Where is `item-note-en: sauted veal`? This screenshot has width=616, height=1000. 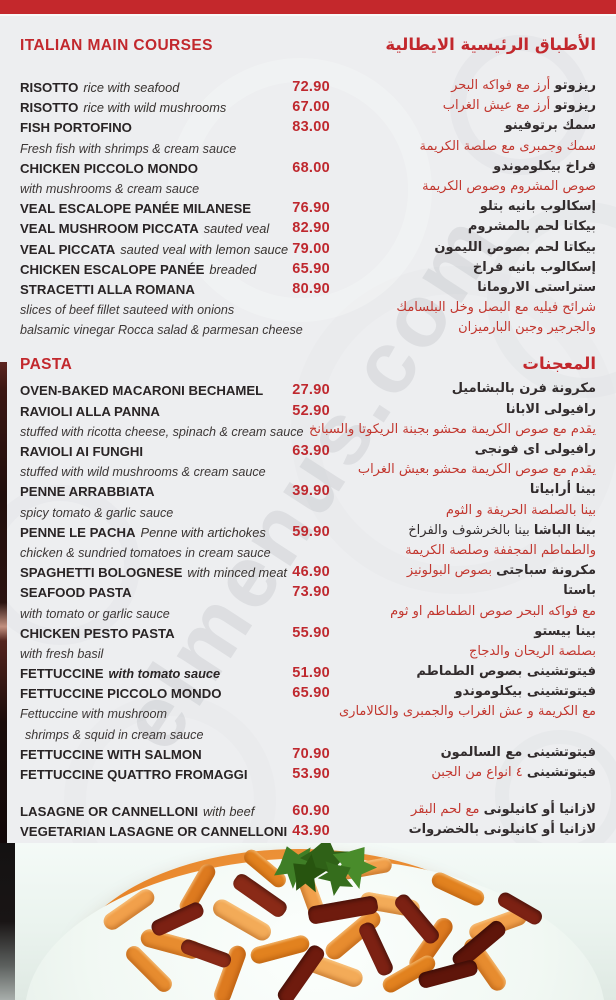 item-note-en: sauted veal is located at coordinates (236, 229).